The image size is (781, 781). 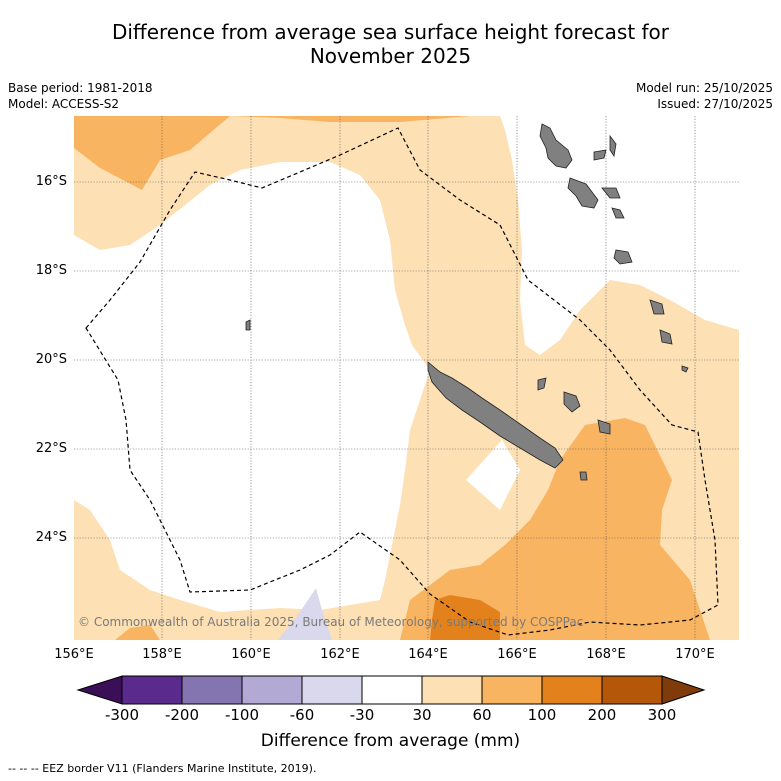 What do you see at coordinates (683, 690) in the screenshot?
I see `colorbar-extend-high` at bounding box center [683, 690].